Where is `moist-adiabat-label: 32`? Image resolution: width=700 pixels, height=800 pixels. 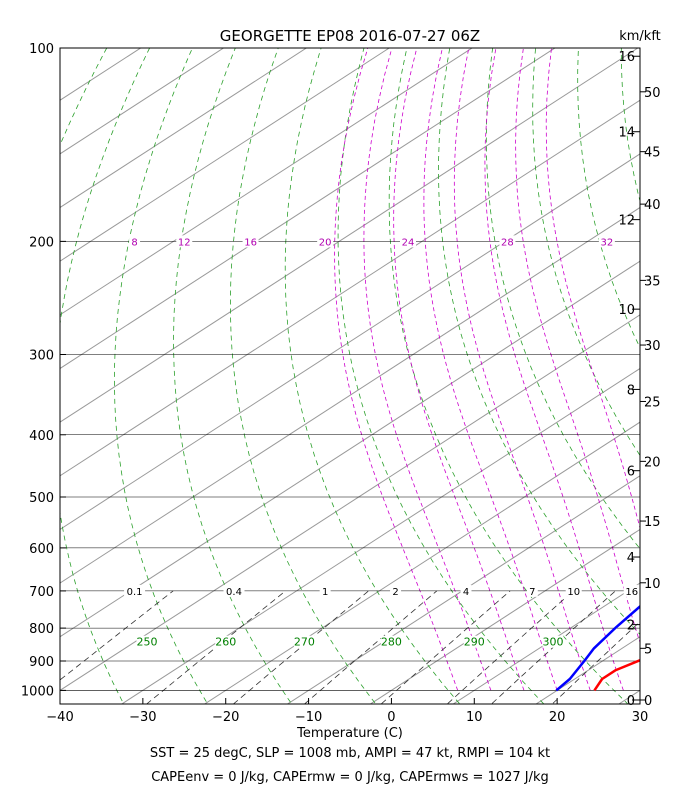 moist-adiabat-label: 32 is located at coordinates (606, 242).